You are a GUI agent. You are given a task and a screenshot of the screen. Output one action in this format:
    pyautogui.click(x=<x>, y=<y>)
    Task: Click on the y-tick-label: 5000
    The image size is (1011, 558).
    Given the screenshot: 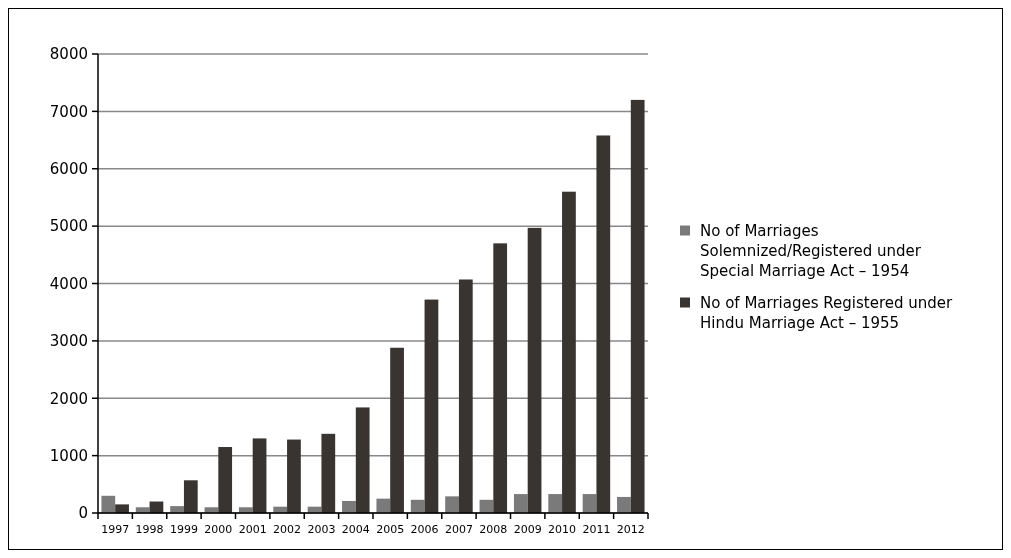 What is the action you would take?
    pyautogui.click(x=68, y=226)
    